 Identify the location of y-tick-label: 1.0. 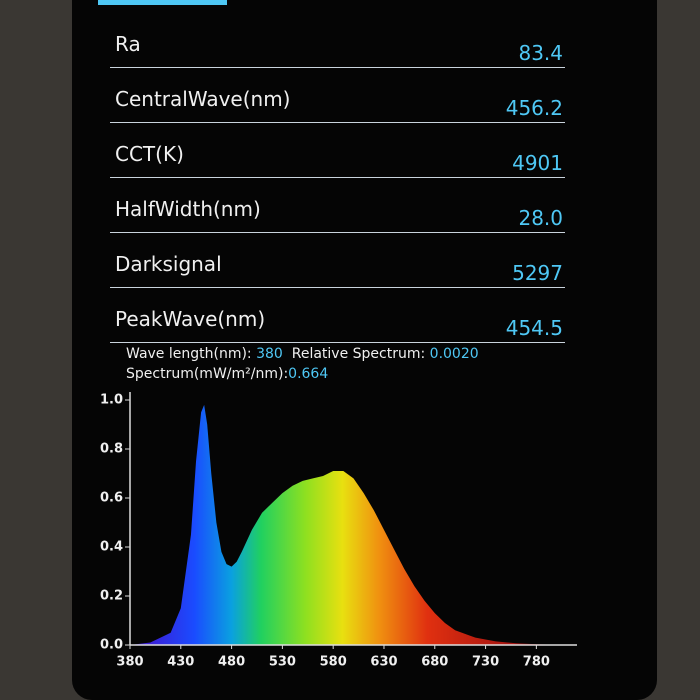
(111, 400).